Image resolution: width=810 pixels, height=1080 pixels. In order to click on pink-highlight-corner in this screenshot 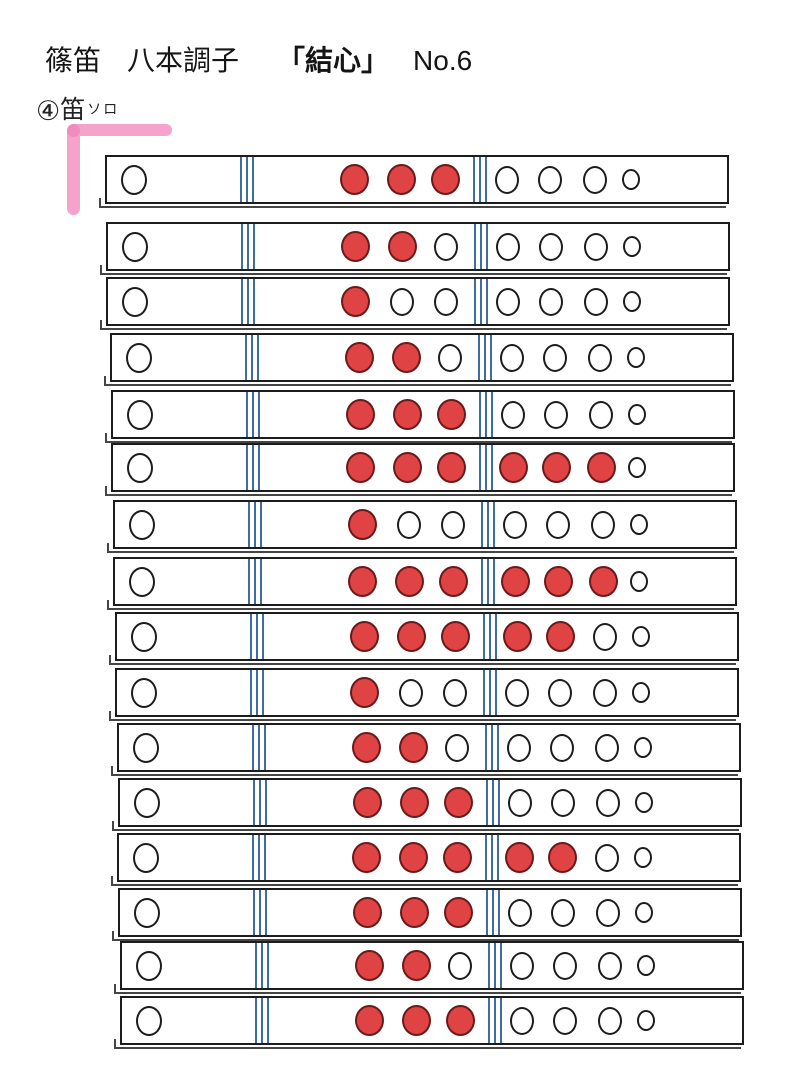, I will do `click(73, 130)`.